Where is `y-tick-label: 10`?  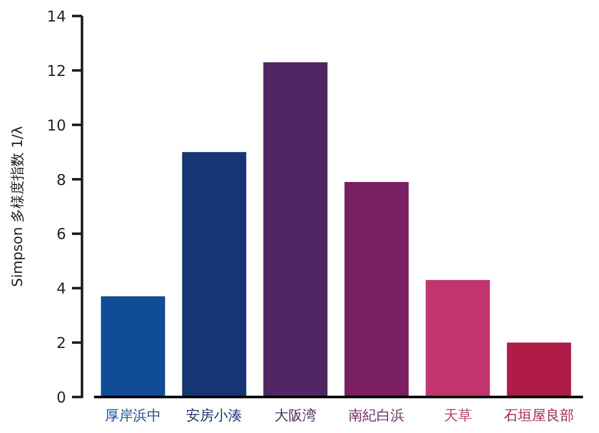 y-tick-label: 10 is located at coordinates (56, 125).